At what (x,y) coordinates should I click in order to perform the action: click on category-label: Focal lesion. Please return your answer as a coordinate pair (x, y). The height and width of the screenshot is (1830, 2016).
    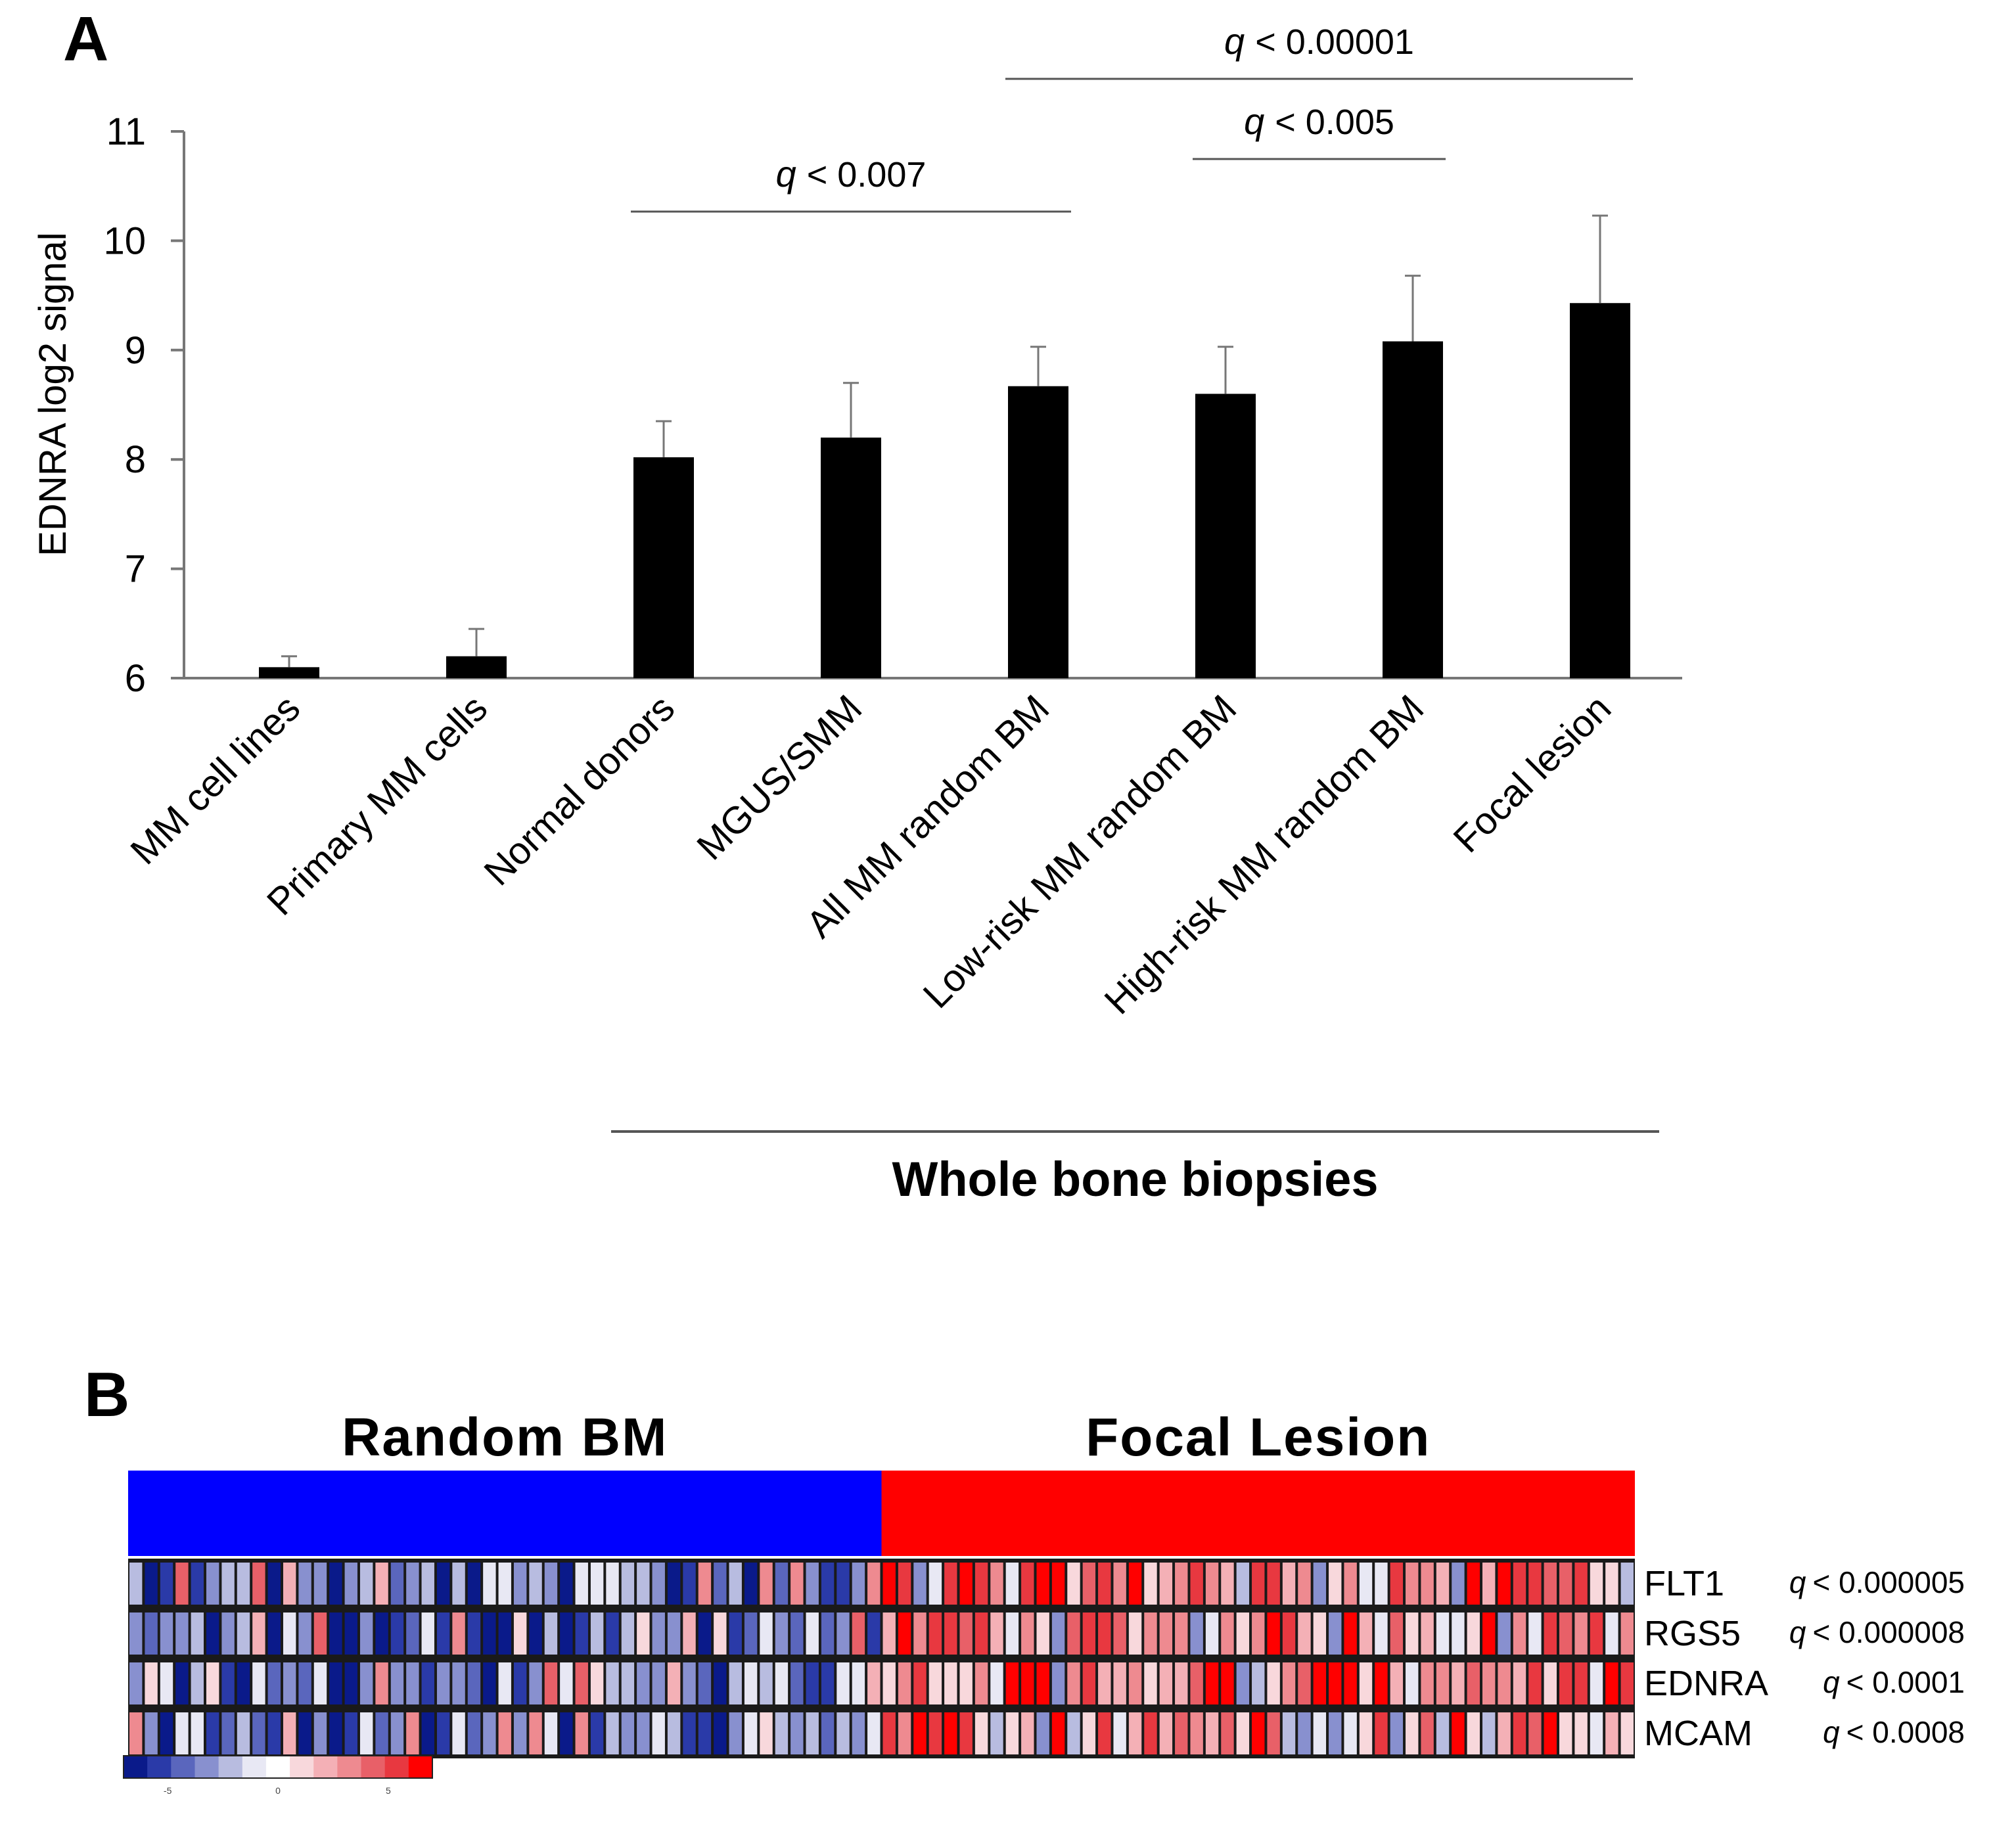
    Looking at the image, I should click on (1532, 774).